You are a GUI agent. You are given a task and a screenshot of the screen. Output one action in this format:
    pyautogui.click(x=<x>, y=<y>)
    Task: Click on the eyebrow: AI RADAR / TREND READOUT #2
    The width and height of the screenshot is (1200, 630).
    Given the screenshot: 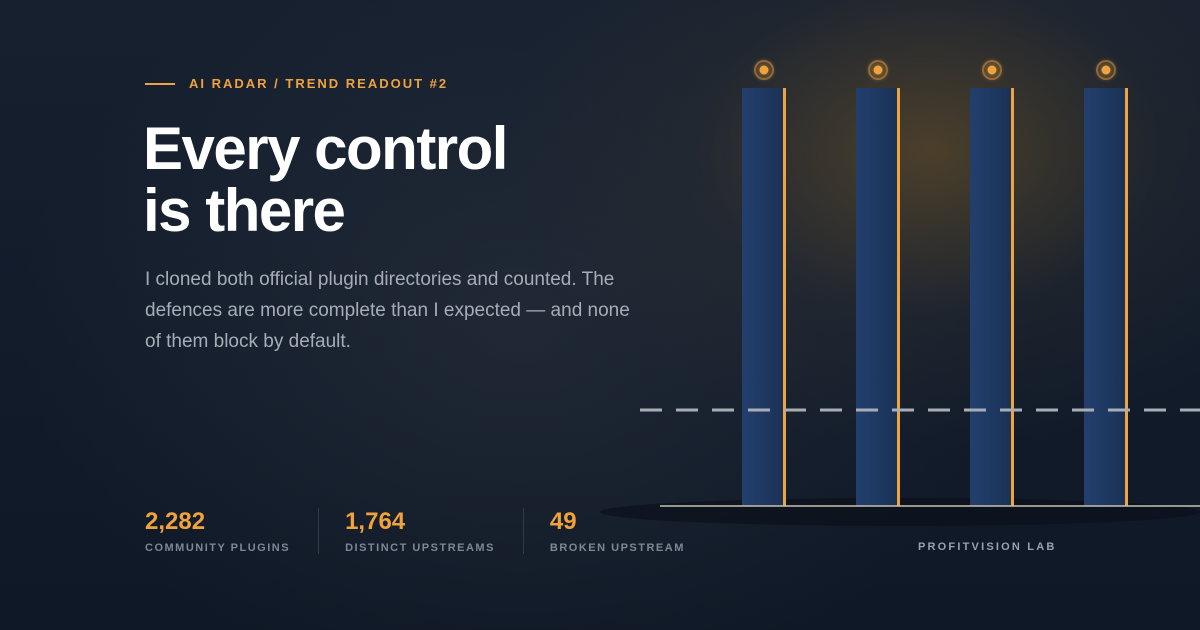 What is the action you would take?
    pyautogui.click(x=296, y=83)
    